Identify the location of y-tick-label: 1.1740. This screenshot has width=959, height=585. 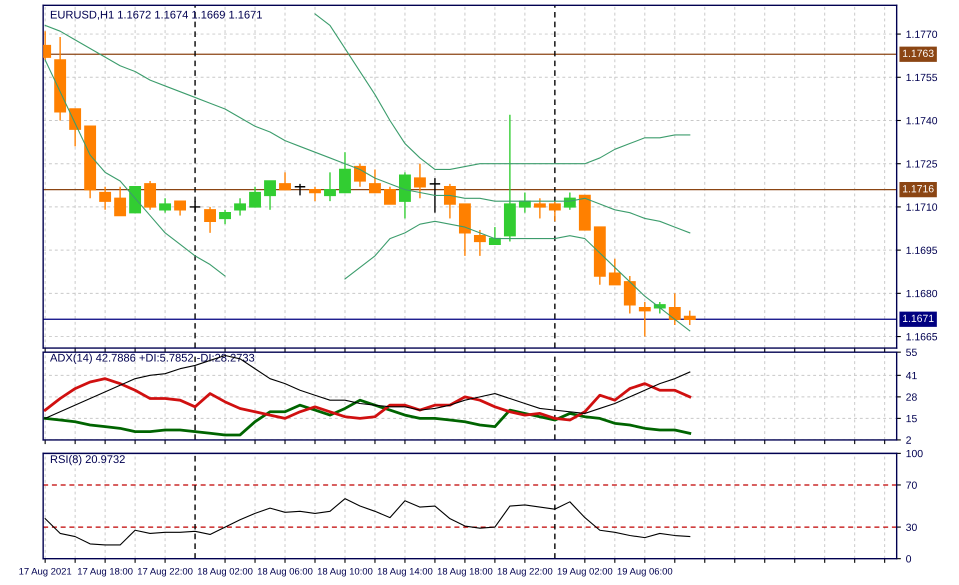
(922, 120).